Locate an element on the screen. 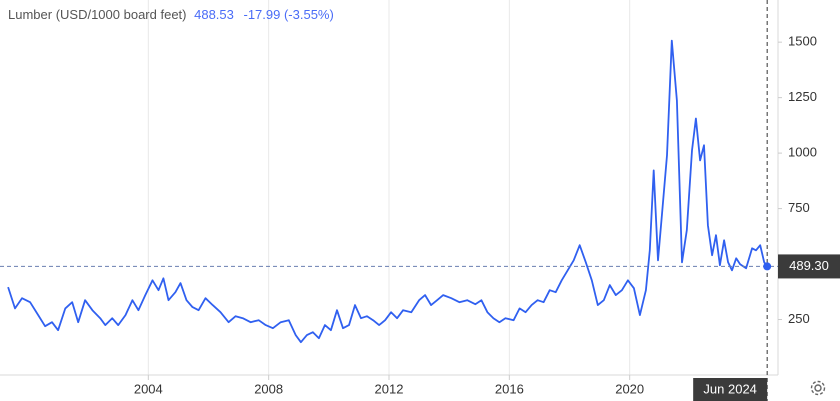 Image resolution: width=840 pixels, height=401 pixels. x-tick-label: 2004 is located at coordinates (148, 388).